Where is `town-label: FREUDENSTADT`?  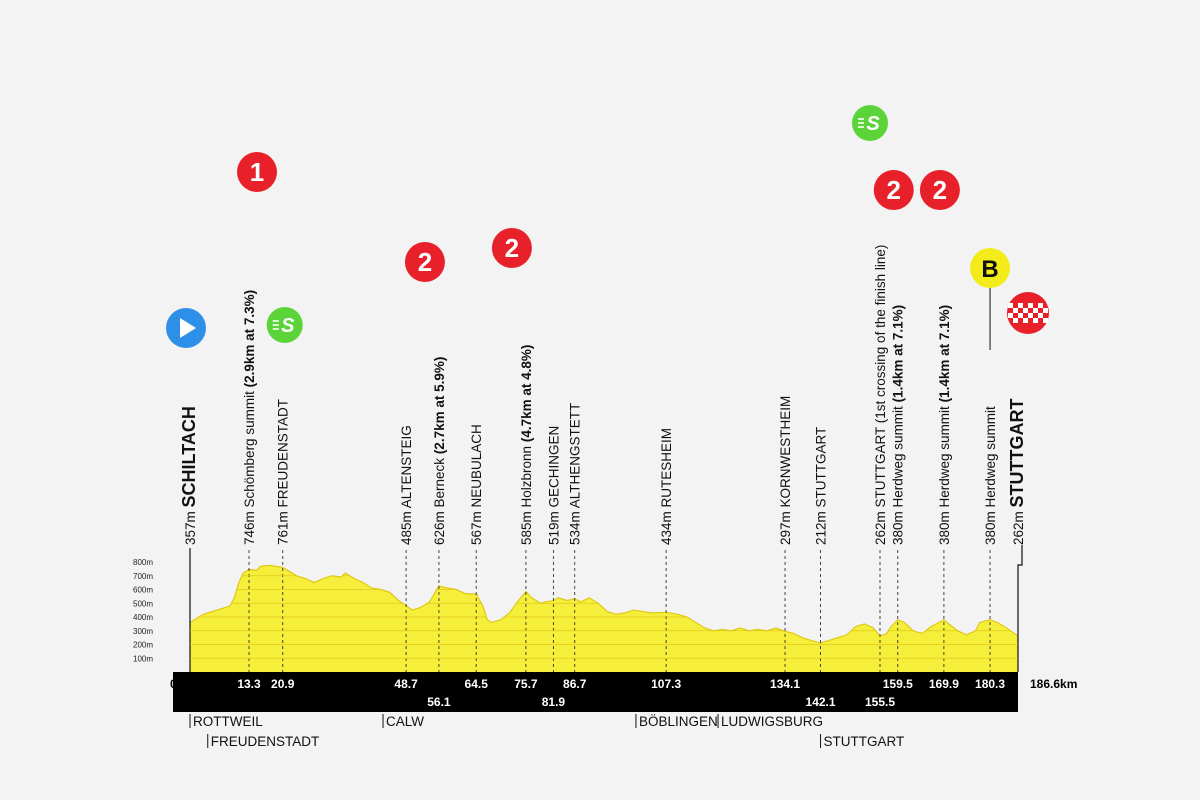 town-label: FREUDENSTADT is located at coordinates (265, 741).